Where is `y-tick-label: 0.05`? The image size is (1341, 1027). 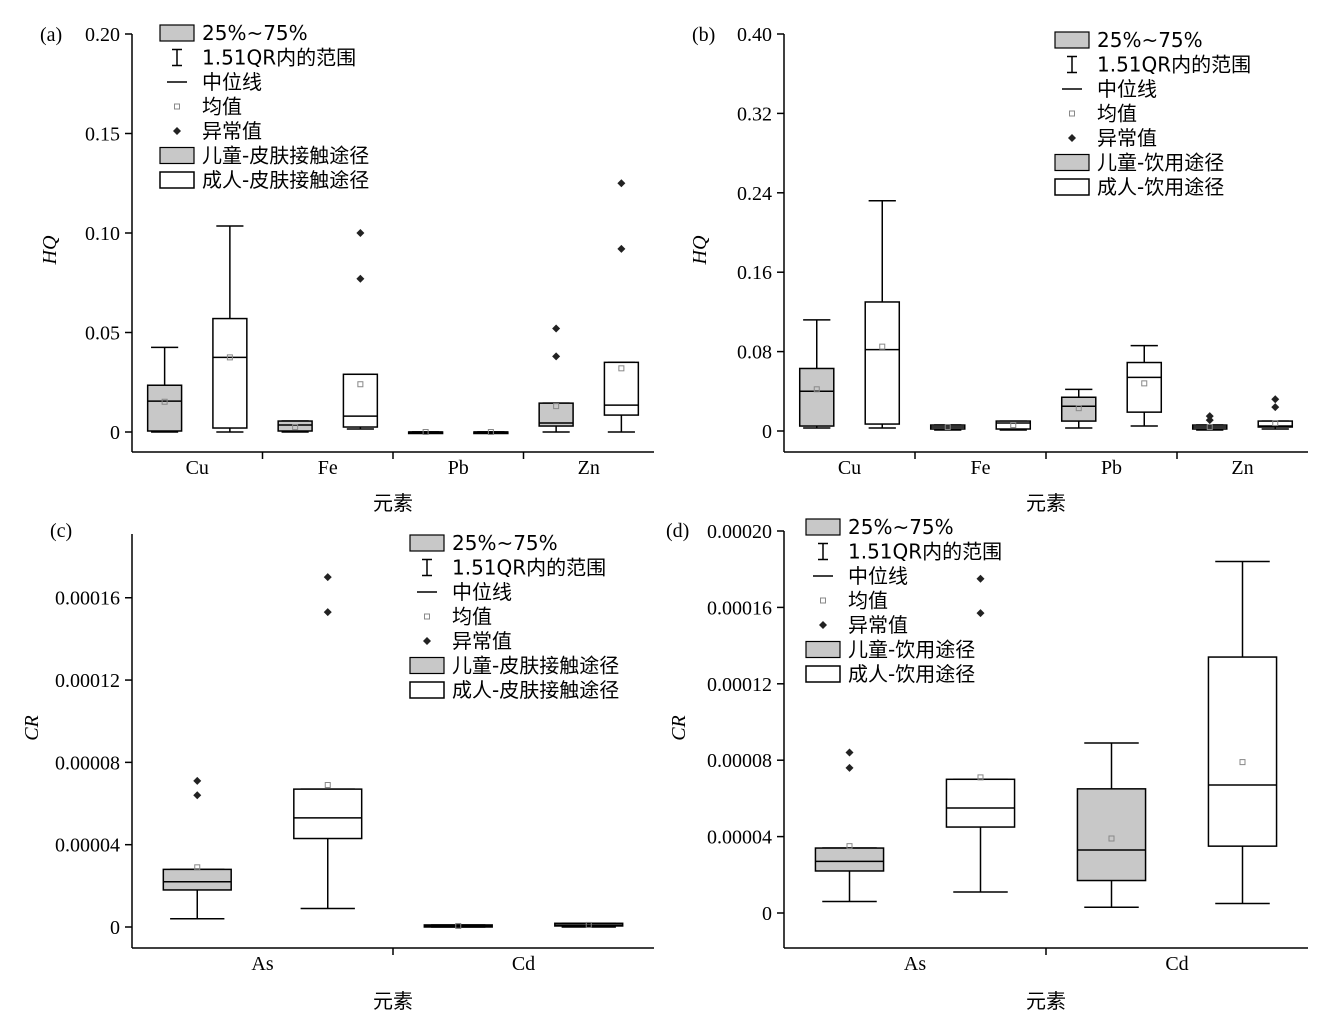 y-tick-label: 0.05 is located at coordinates (102, 334).